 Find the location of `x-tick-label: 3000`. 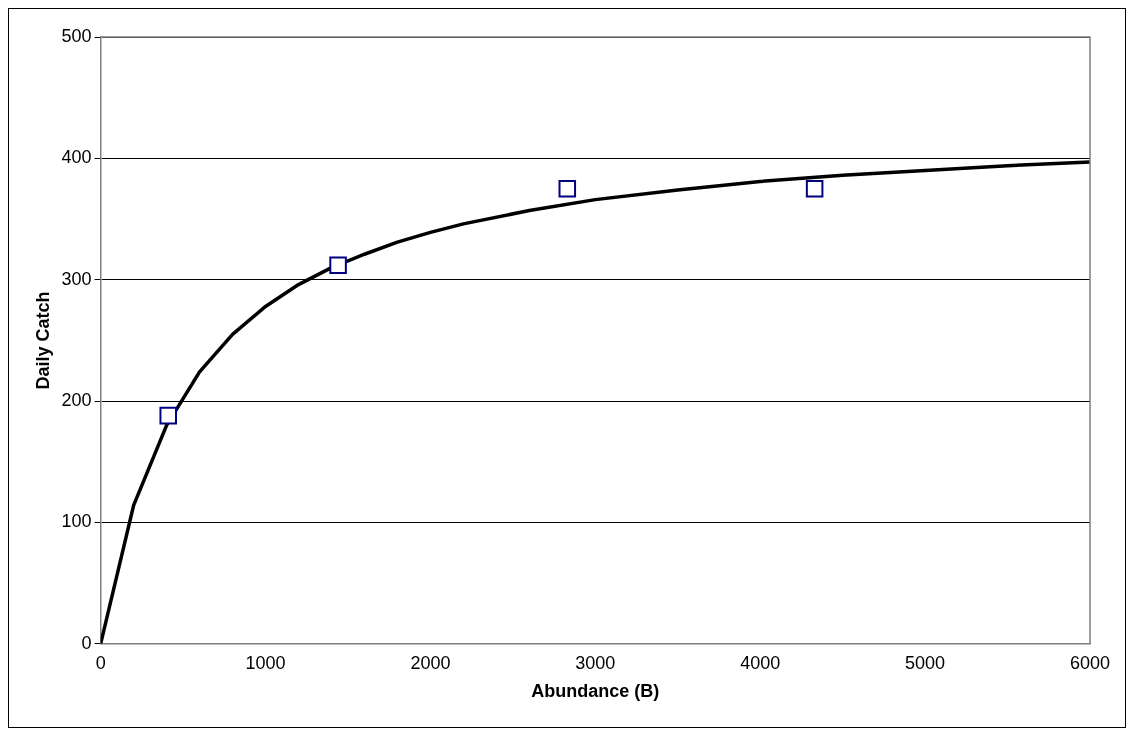

x-tick-label: 3000 is located at coordinates (595, 662).